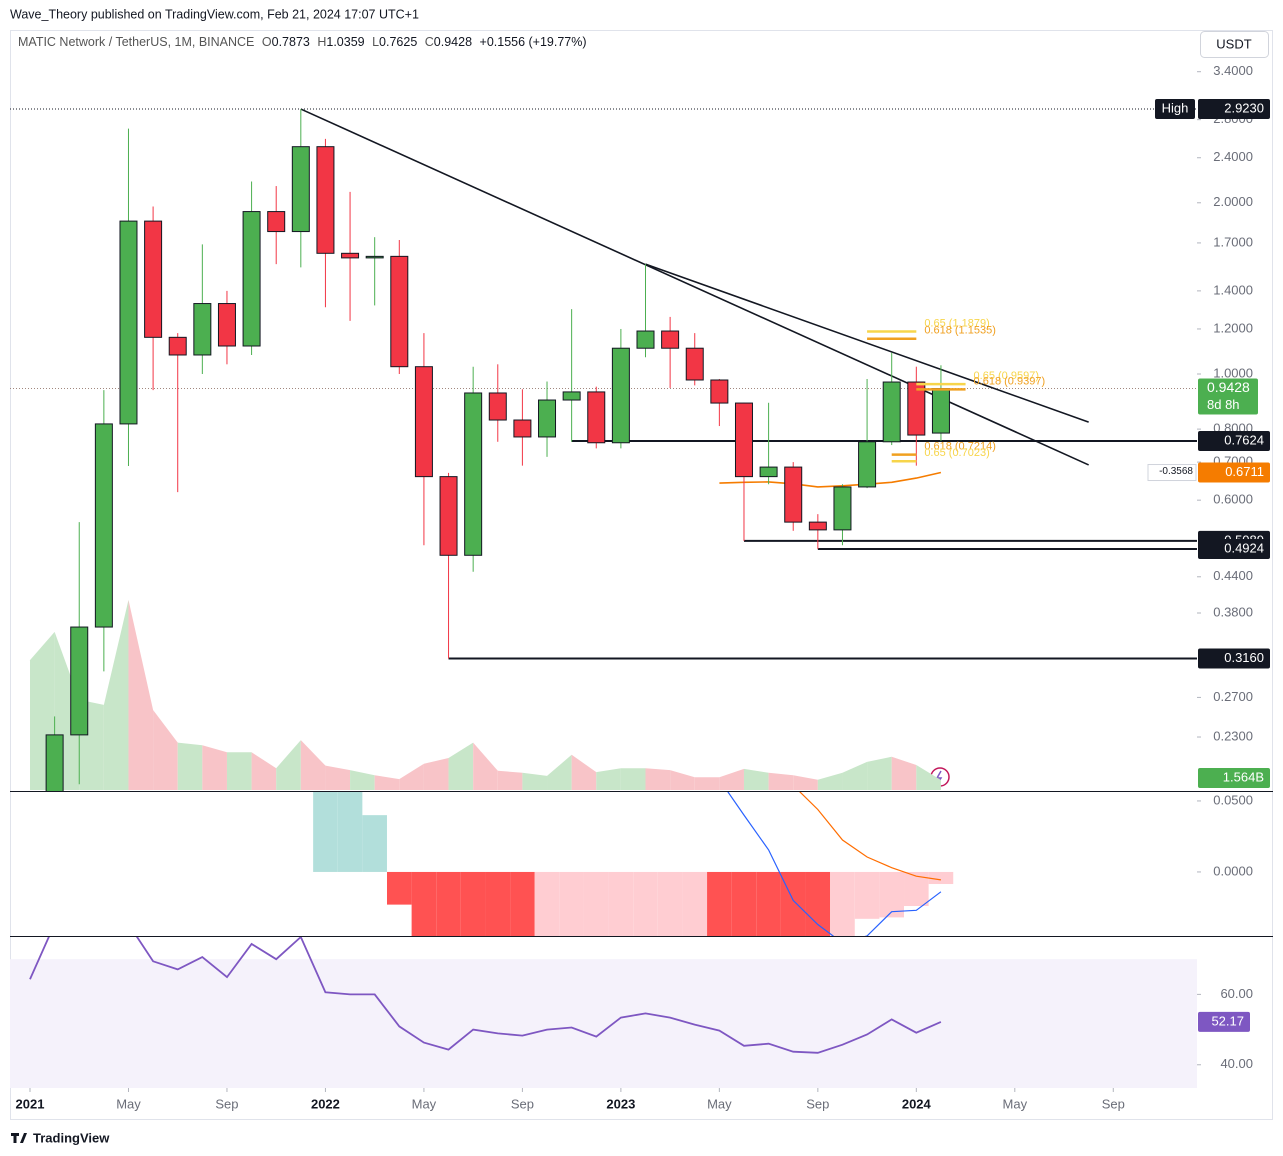 This screenshot has width=1283, height=1156. Describe the element at coordinates (1233, 156) in the screenshot. I see `y-tick-label: 2.4000` at that location.